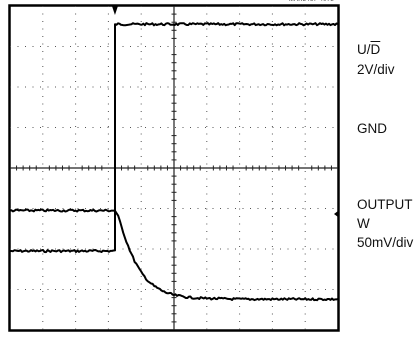 The height and width of the screenshot is (337, 420). I want to click on ud-label-prefix: U/, so click(364, 49).